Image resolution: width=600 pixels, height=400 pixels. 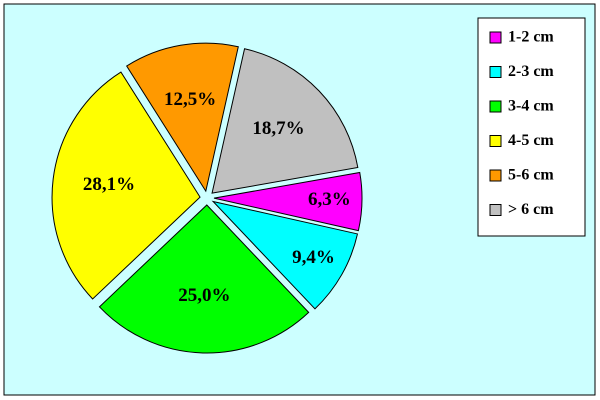 What do you see at coordinates (313, 257) in the screenshot?
I see `data-label: 9,4%` at bounding box center [313, 257].